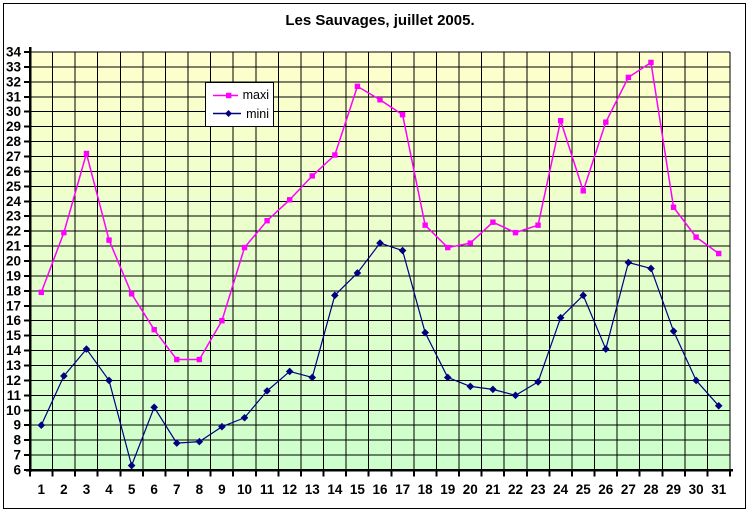  I want to click on y-tick-label: 22, so click(13, 231).